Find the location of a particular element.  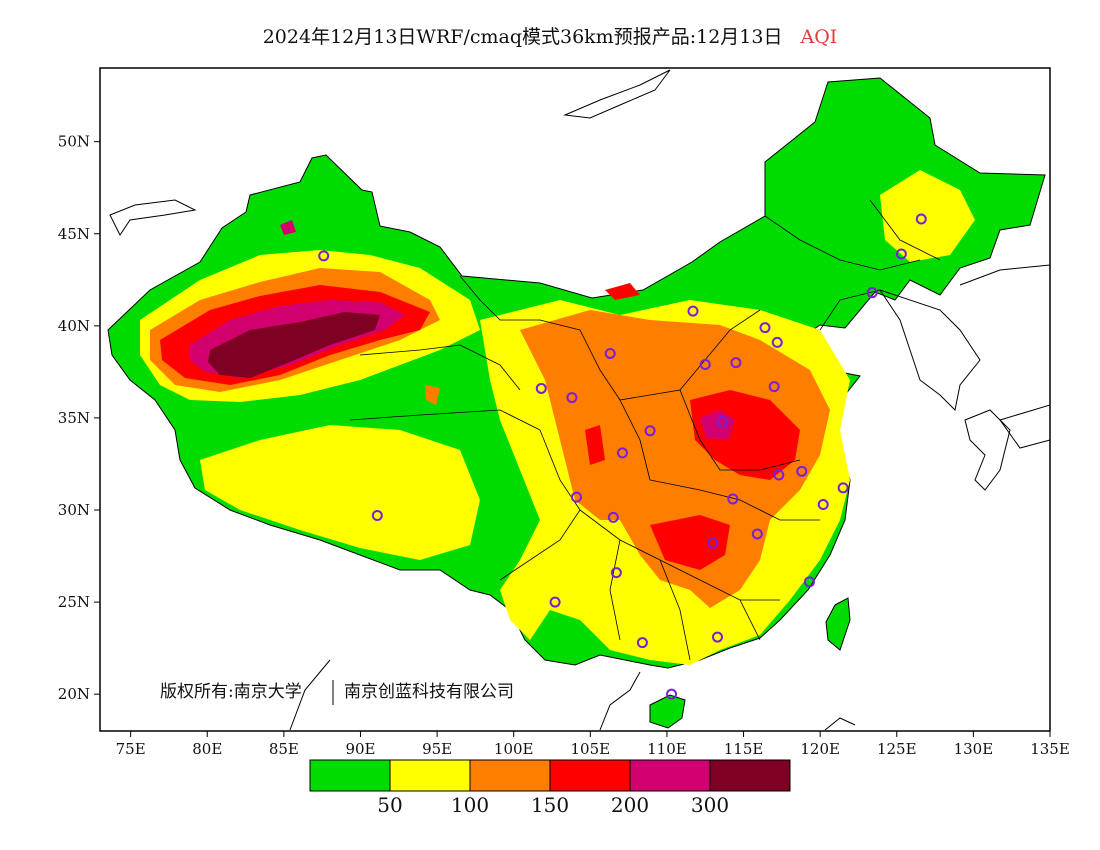

taiwan-island is located at coordinates (838, 624).